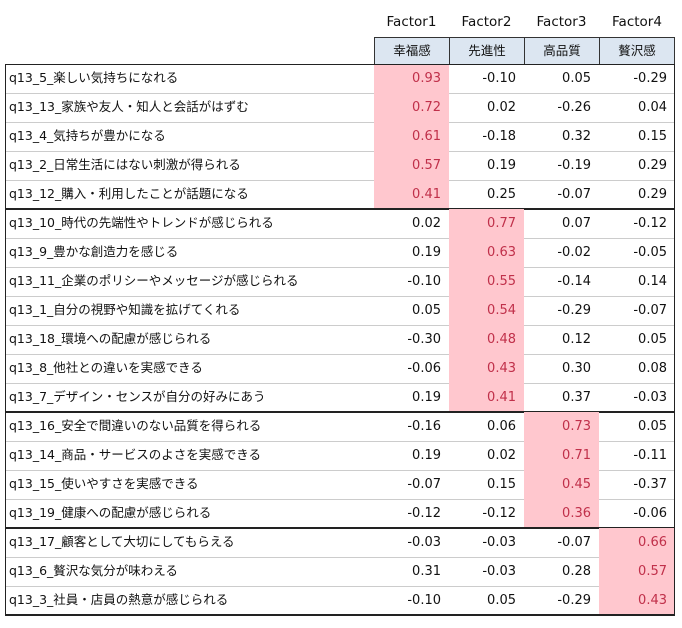  Describe the element at coordinates (424, 426) in the screenshot. I see `loading-value: -0.16` at that location.